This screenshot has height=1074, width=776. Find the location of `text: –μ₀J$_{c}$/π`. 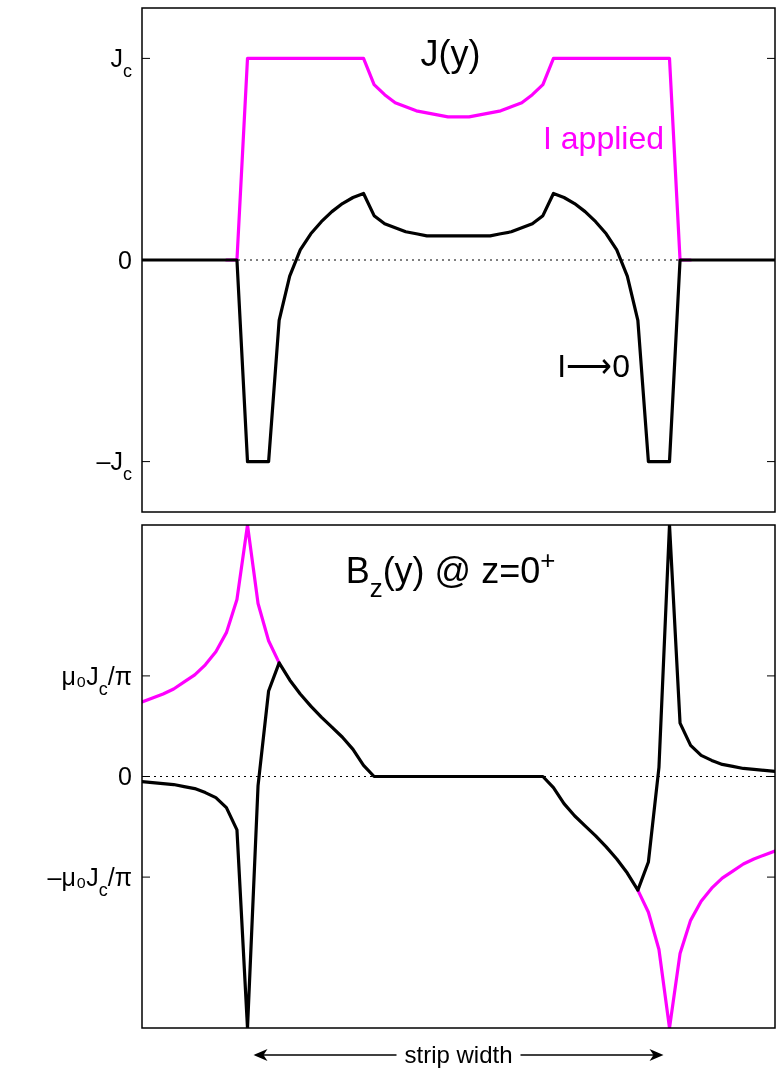

text: –μ₀J$_{c}$/π is located at coordinates (89, 881).